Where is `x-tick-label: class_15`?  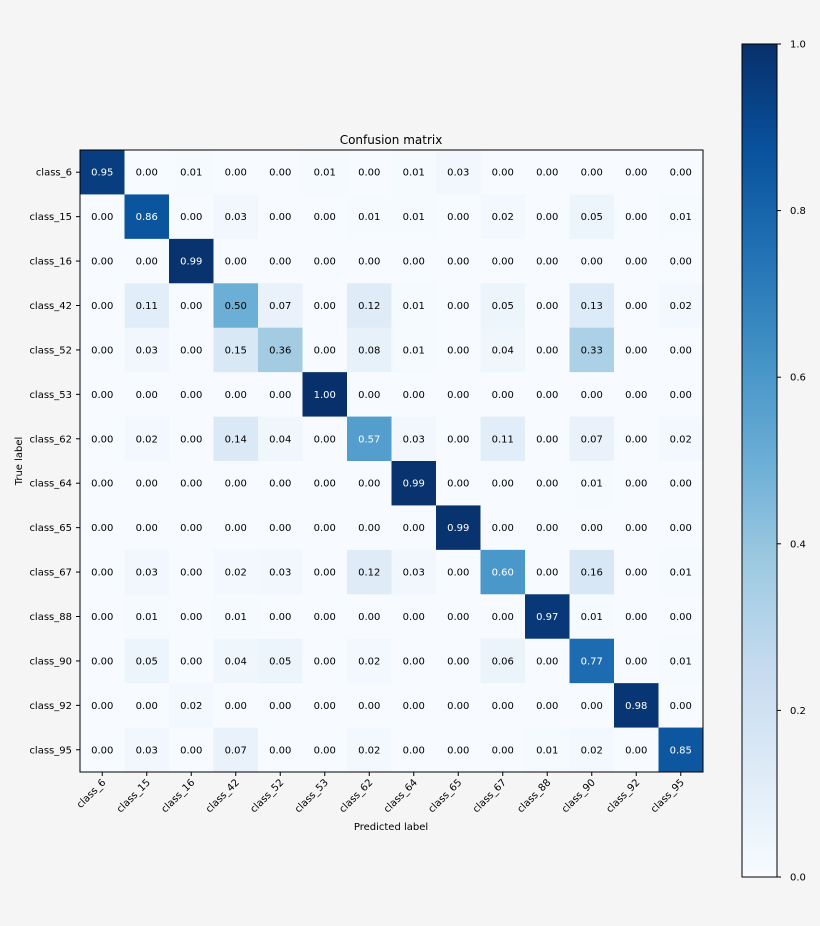
x-tick-label: class_15 is located at coordinates (134, 796).